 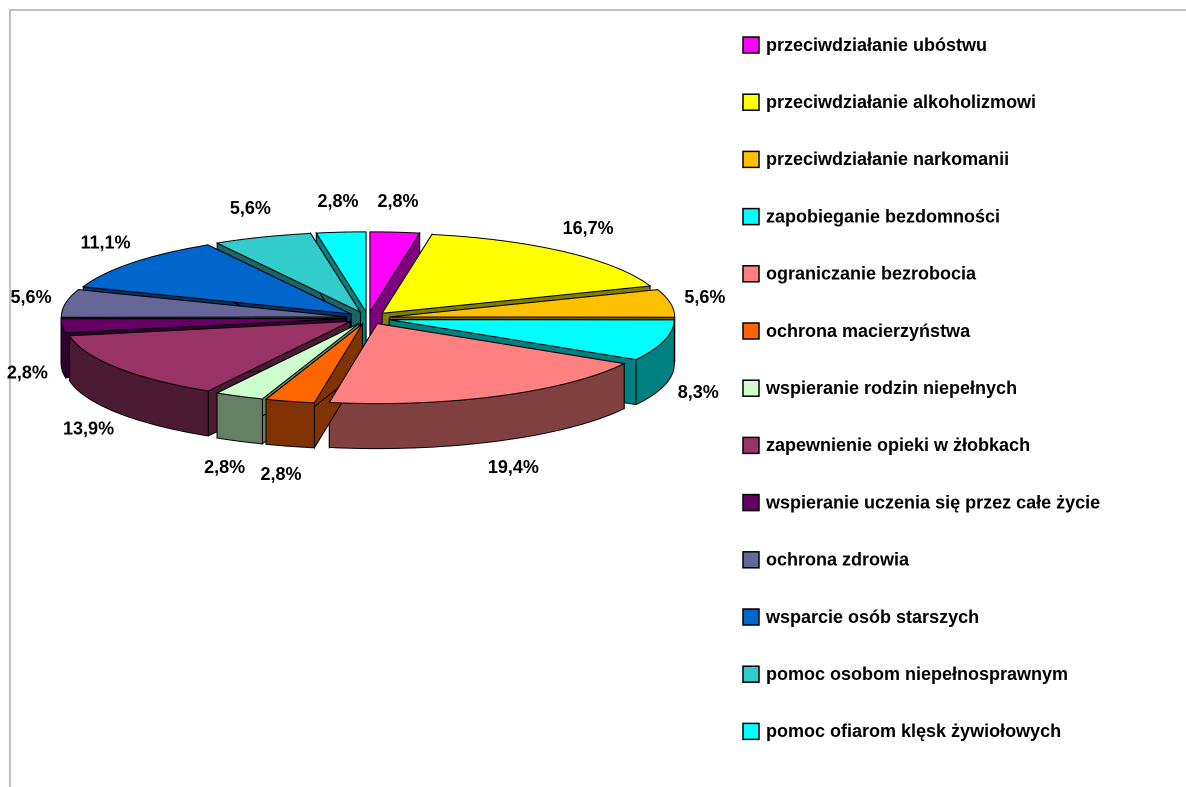 I want to click on legend-label: ochrona zdrowia, so click(x=838, y=560).